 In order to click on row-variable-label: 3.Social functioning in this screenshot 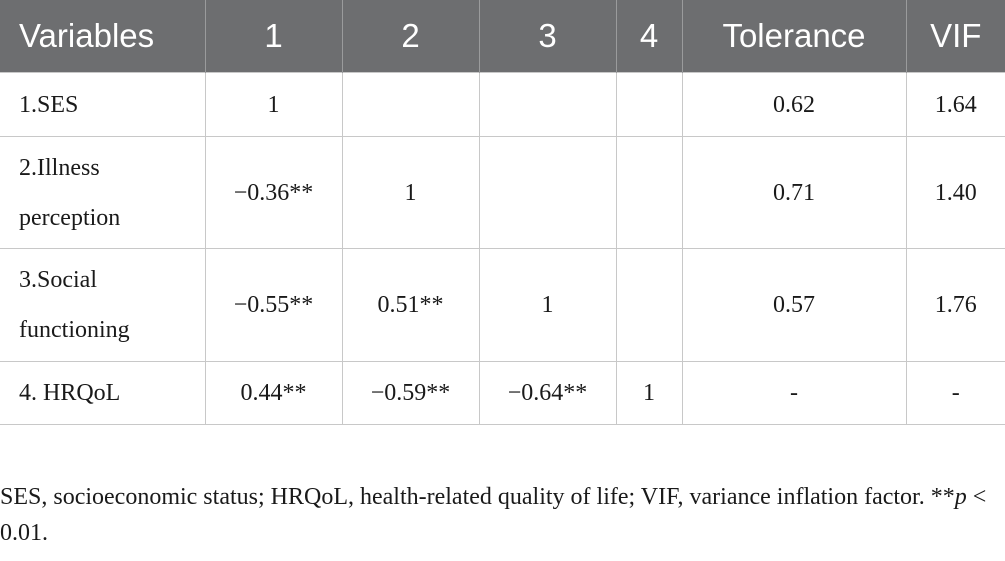, I will do `click(103, 305)`.